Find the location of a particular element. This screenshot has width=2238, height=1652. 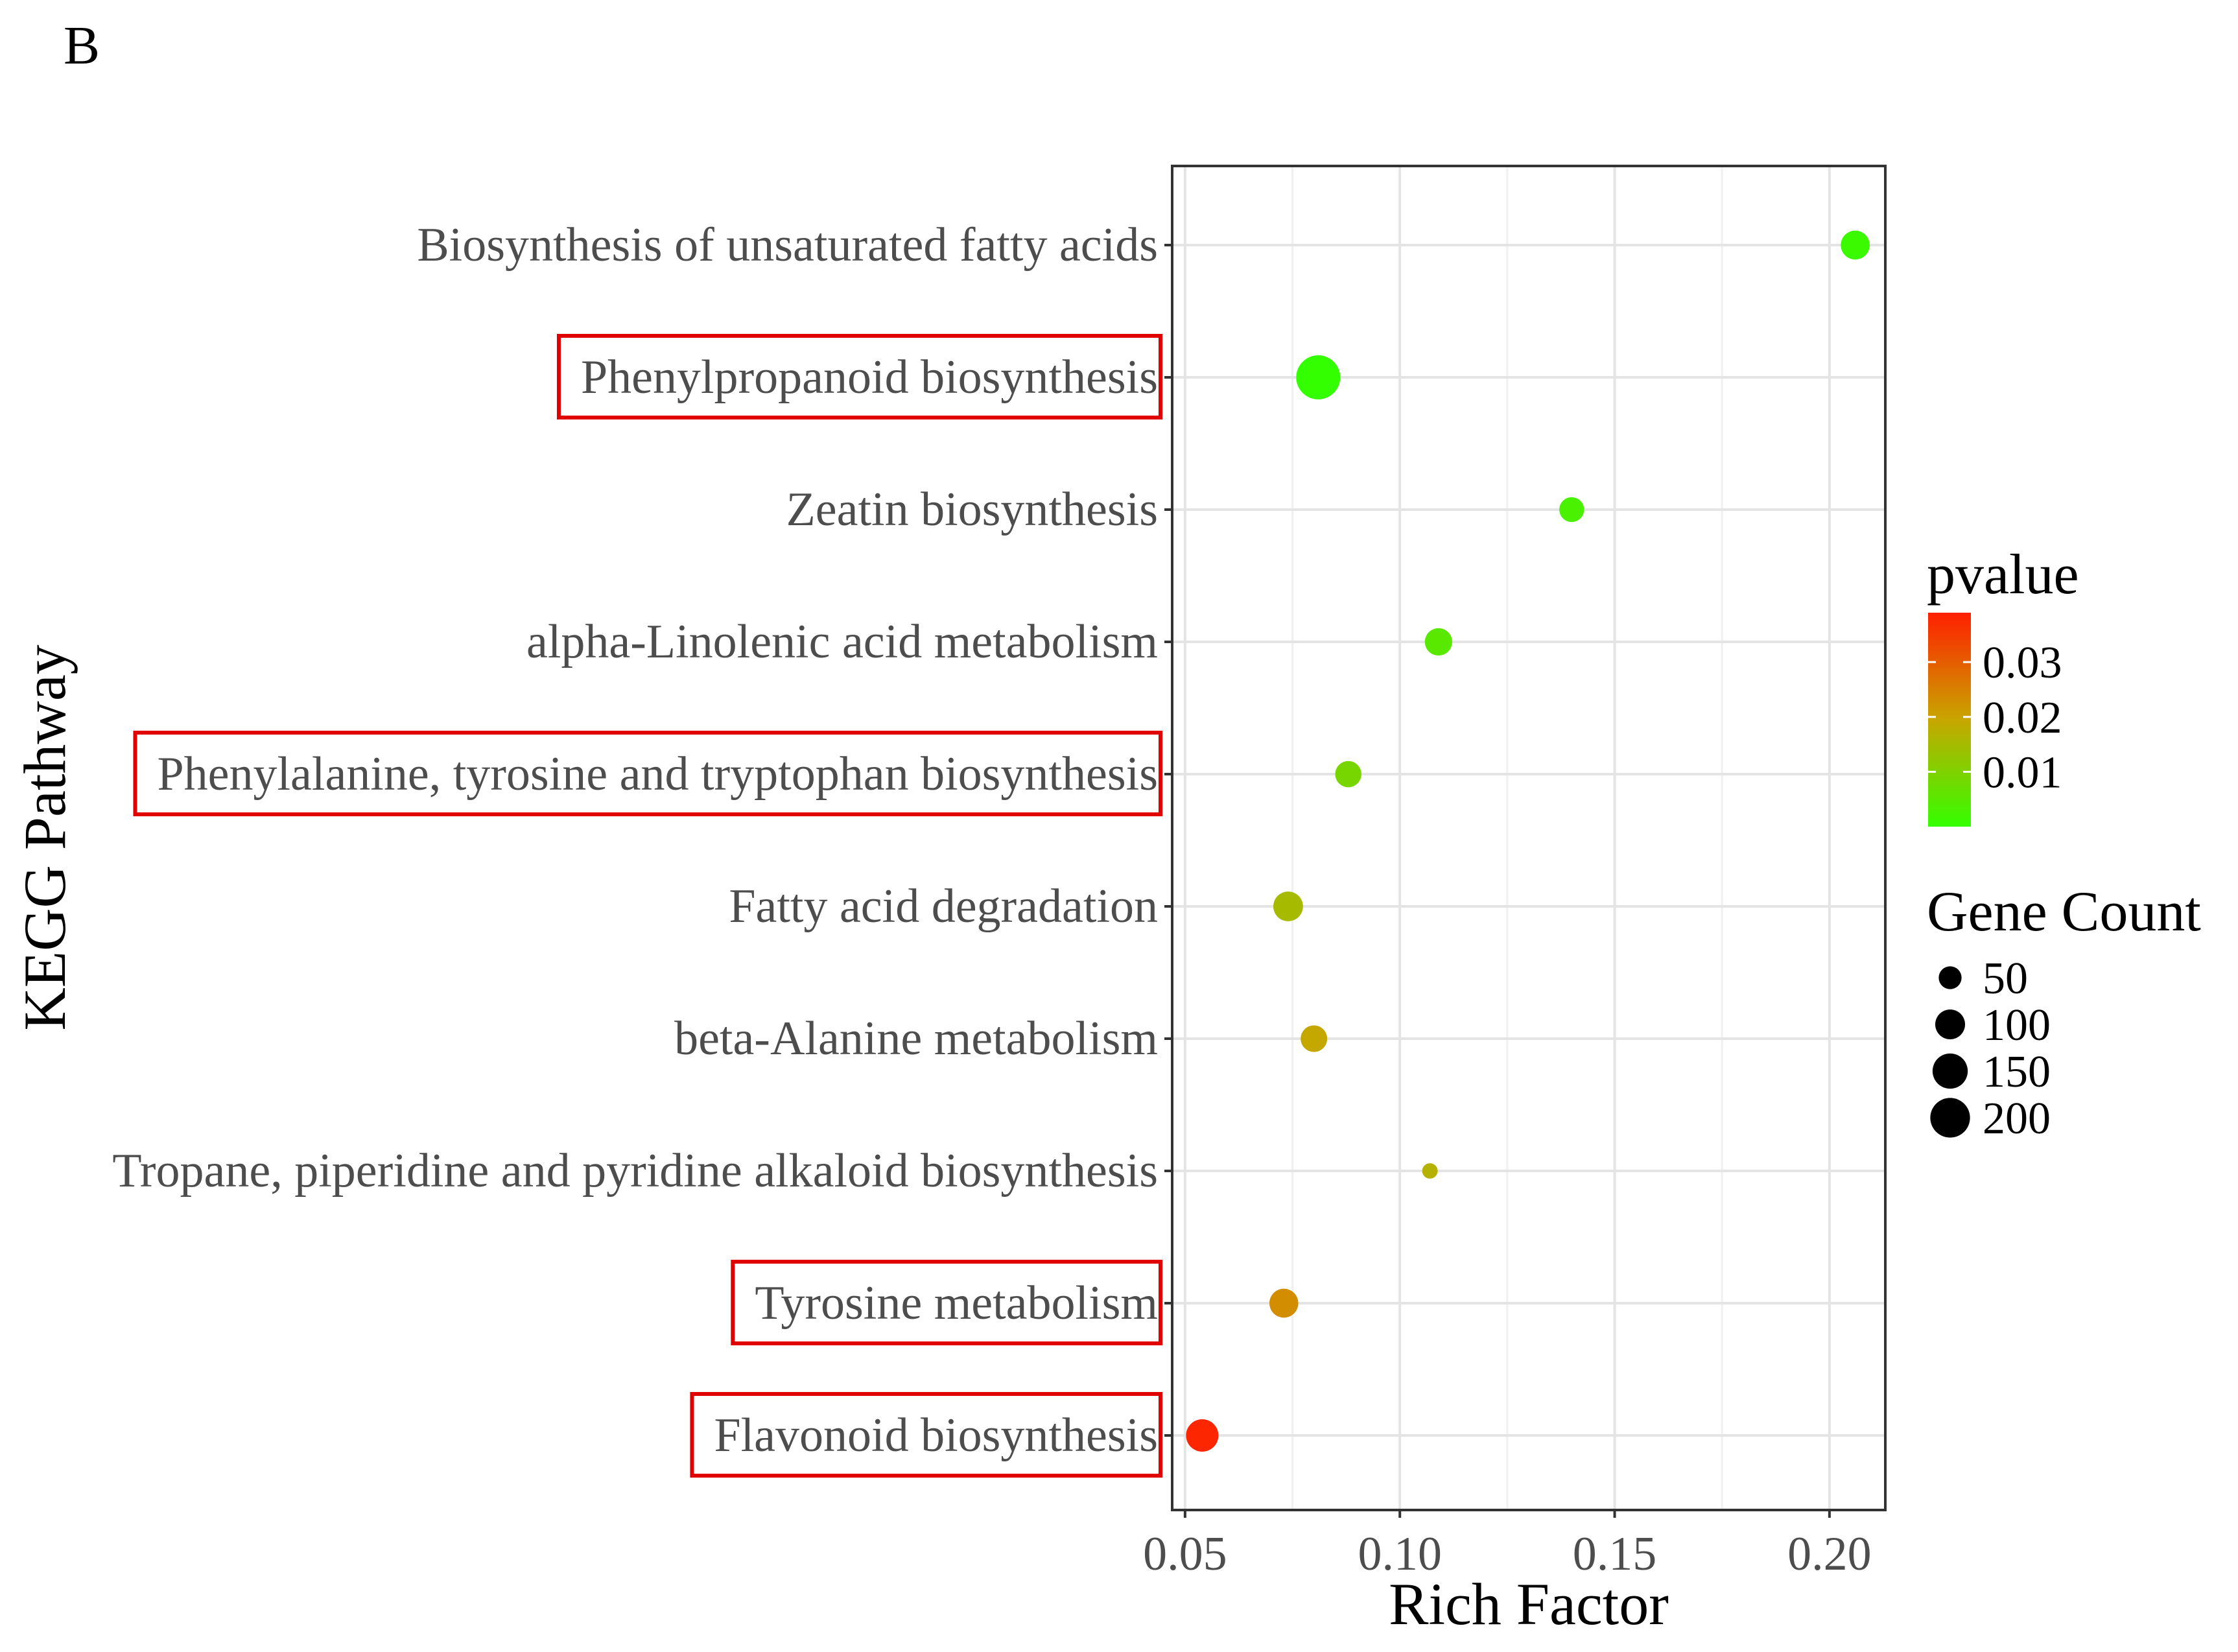

y-tick-label: beta-Alanine metabolism is located at coordinates (916, 1039).